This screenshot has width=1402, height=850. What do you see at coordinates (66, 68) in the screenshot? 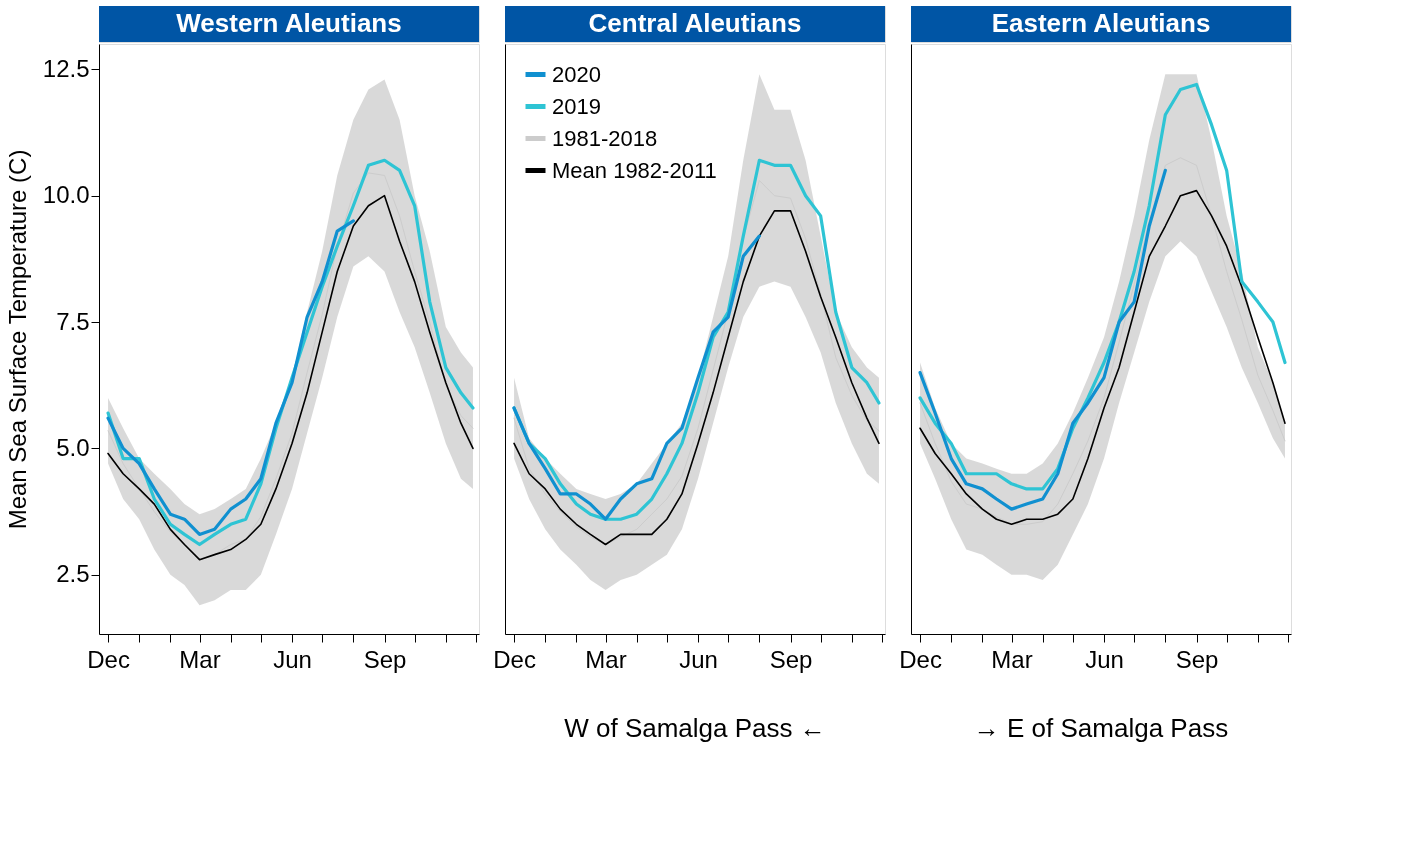
I see `y-tick-label: 12.5` at bounding box center [66, 68].